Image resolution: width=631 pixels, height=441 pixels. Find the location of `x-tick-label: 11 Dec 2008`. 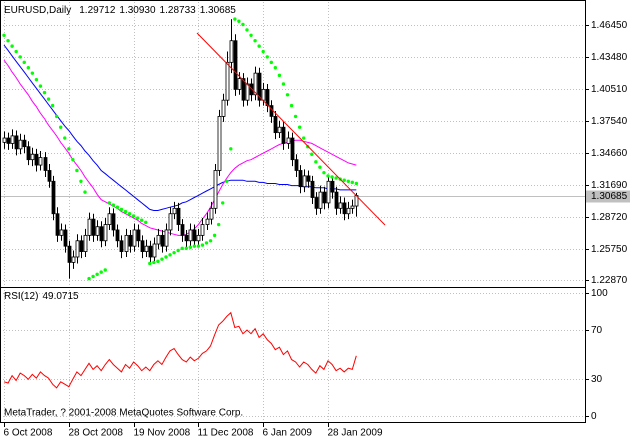

x-tick-label: 11 Dec 2008 is located at coordinates (226, 433).